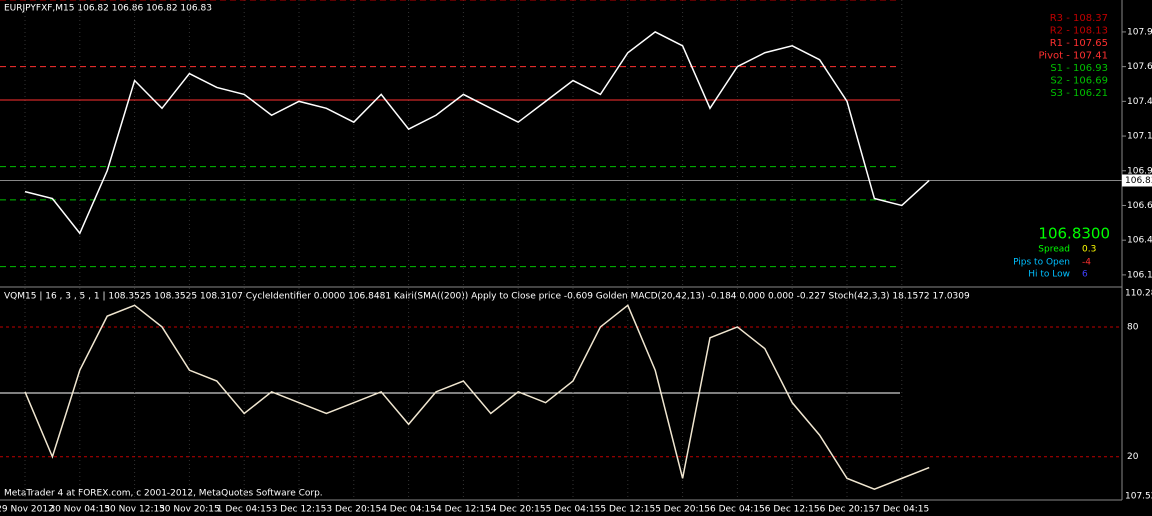 The width and height of the screenshot is (1152, 516). Describe the element at coordinates (627, 510) in the screenshot. I see `x-tick-label: 5 Dec 12:15` at that location.